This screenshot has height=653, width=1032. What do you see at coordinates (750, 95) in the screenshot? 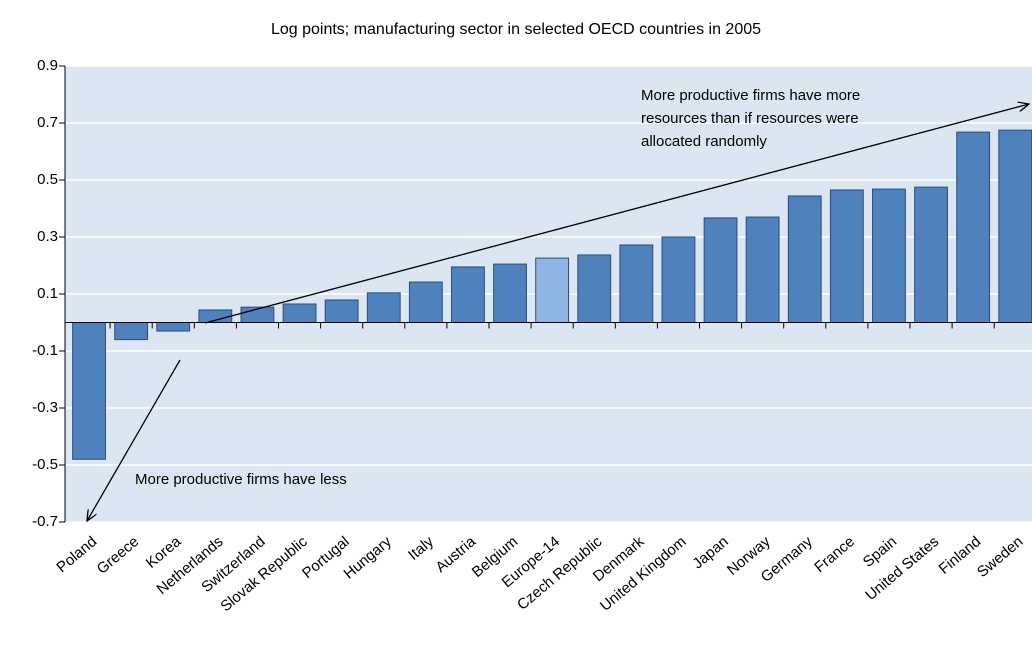
I see `annotation: More productive firms have more` at bounding box center [750, 95].